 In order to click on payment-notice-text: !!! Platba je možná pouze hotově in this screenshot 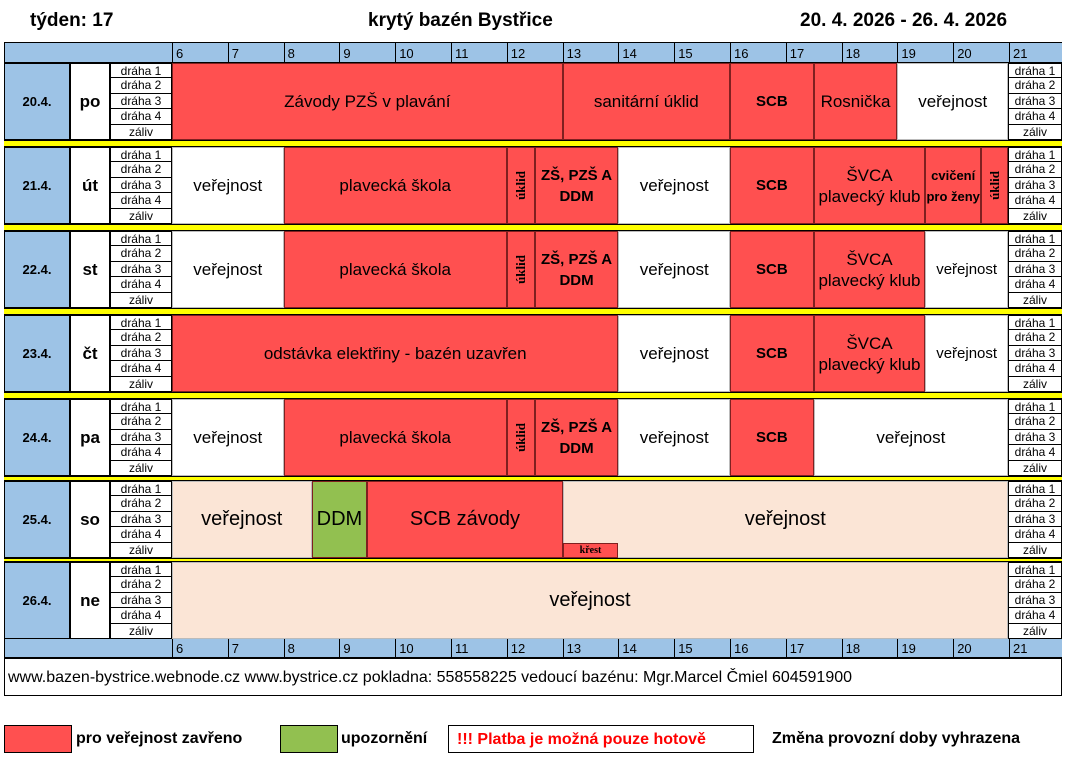, I will do `click(581, 739)`.